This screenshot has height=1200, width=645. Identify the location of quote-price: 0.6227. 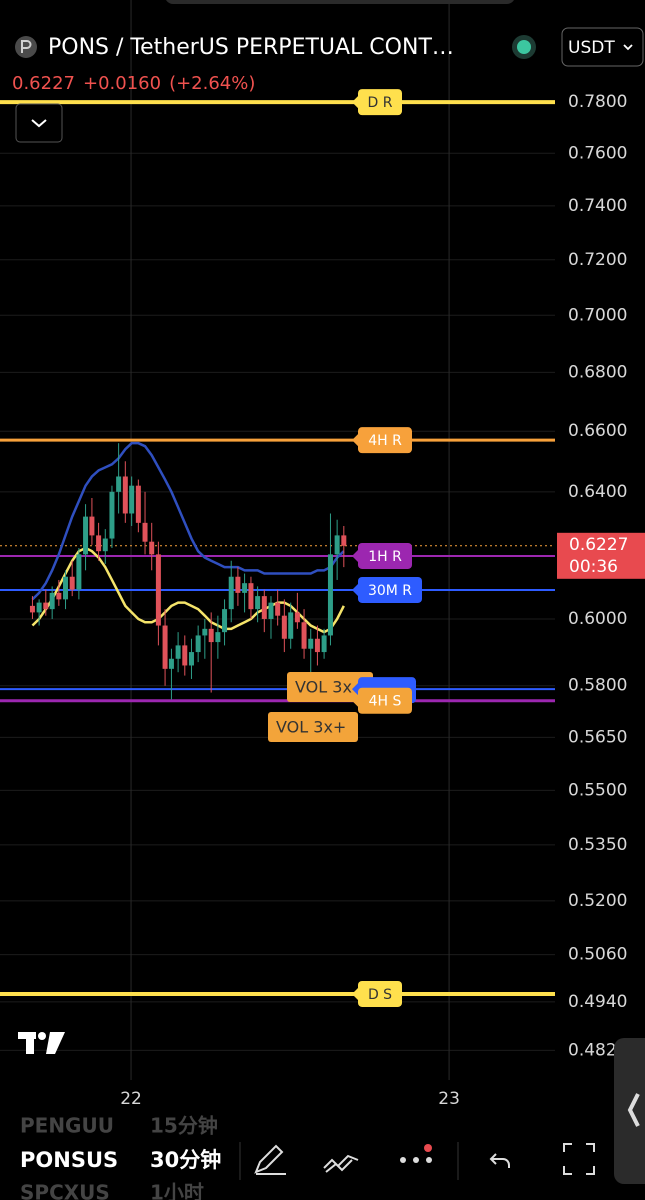
(43, 83).